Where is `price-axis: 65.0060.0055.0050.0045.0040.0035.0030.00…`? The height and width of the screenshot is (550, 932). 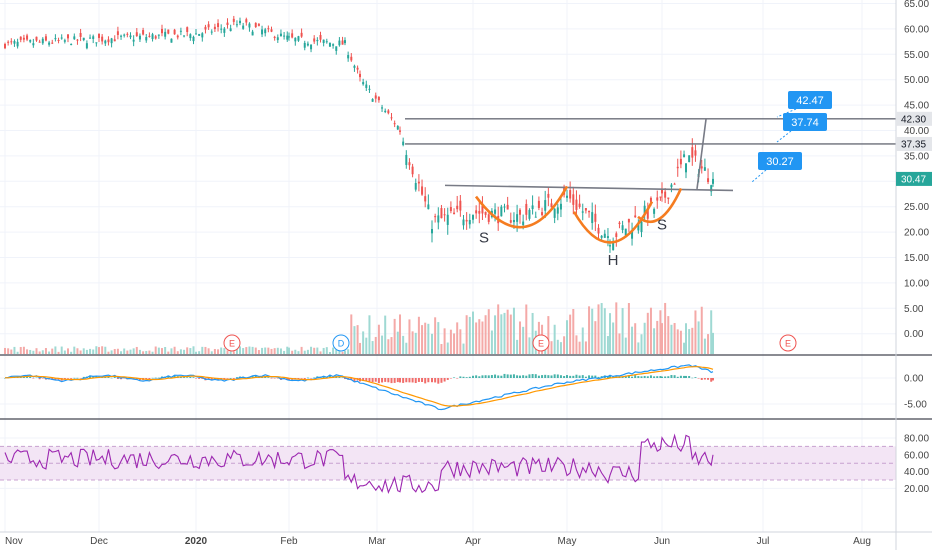
price-axis: 65.0060.0055.0050.0045.0040.0035.0030.00… is located at coordinates (913, 275).